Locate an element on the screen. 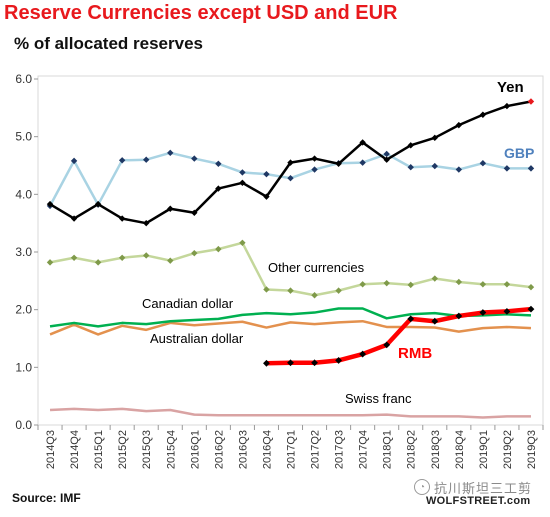 This screenshot has width=550, height=517. x-tick-label: 2017Q3 is located at coordinates (340, 449).